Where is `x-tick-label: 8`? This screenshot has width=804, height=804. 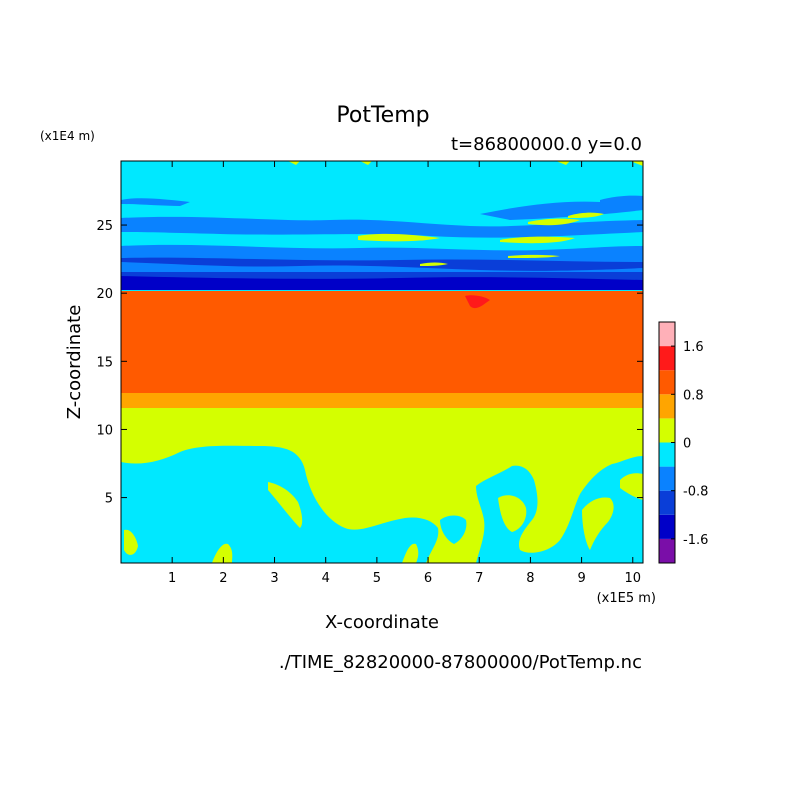
x-tick-label: 8 is located at coordinates (530, 578).